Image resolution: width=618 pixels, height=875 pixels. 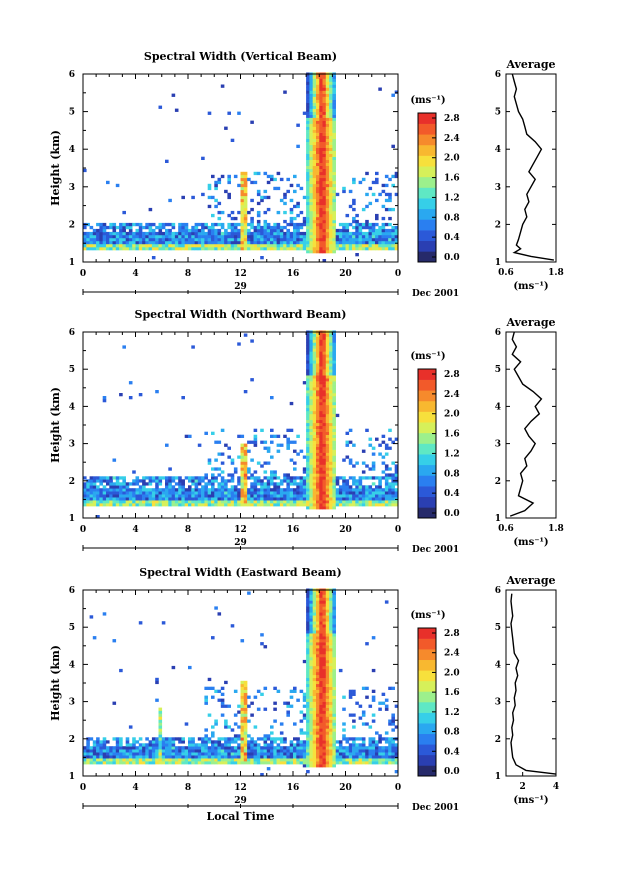 I want to click on panel-title: Spectral Width (Vertical Beam), so click(x=240, y=56).